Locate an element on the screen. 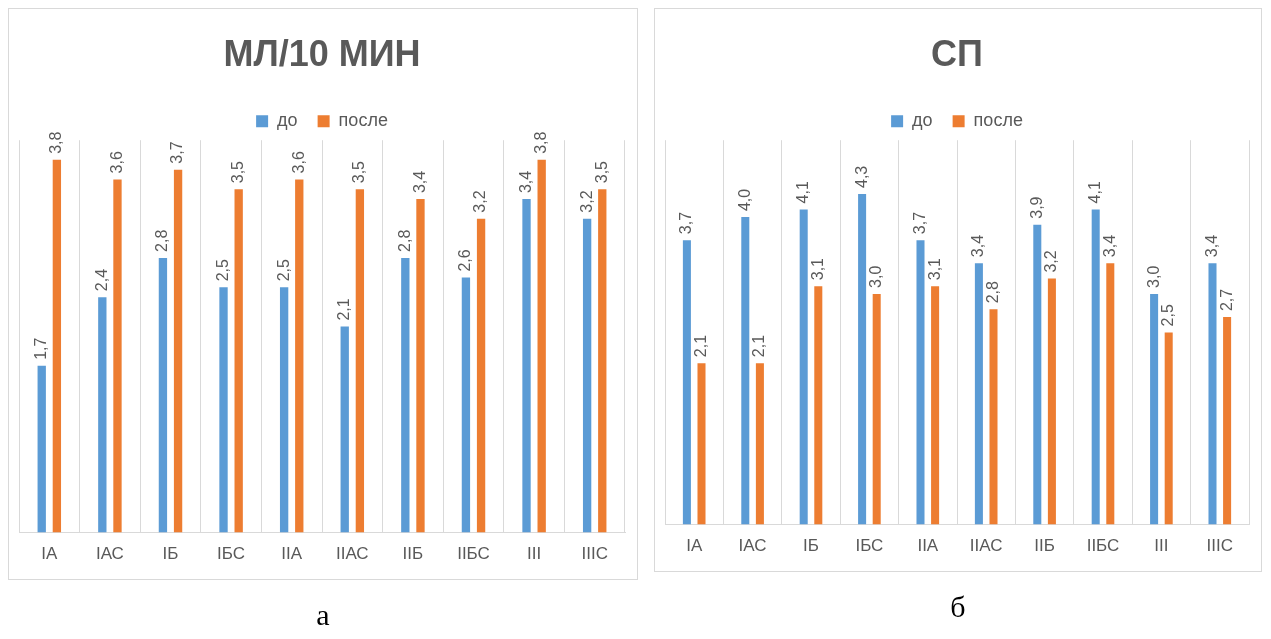 The height and width of the screenshot is (639, 1271). data-label: 3,9 is located at coordinates (1036, 207).